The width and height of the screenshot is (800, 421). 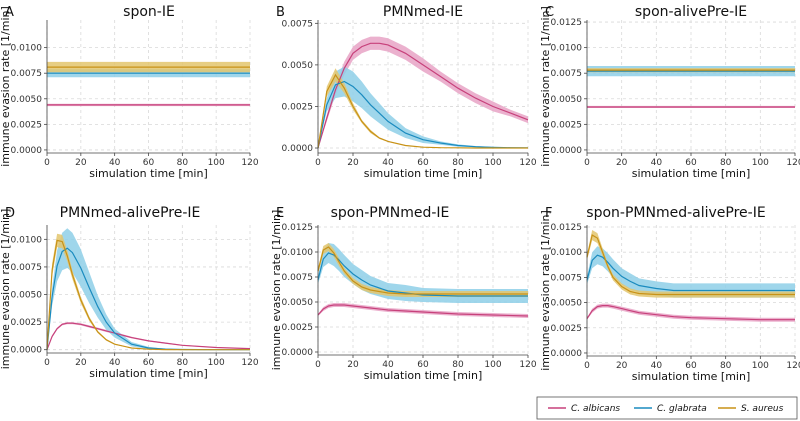 I want to click on panel-title: PMNmed-alivePre-IE, so click(x=130, y=213).